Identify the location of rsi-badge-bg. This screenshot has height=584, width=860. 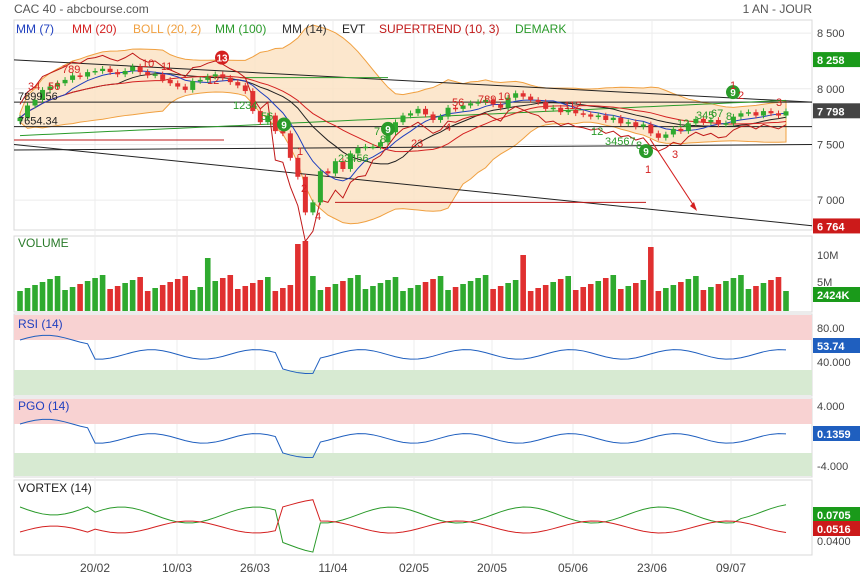
(836, 345).